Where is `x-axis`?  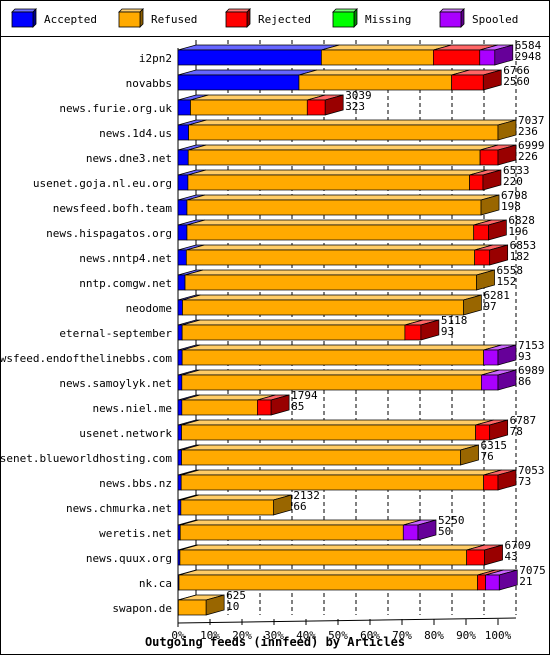 x-axis is located at coordinates (347, 620).